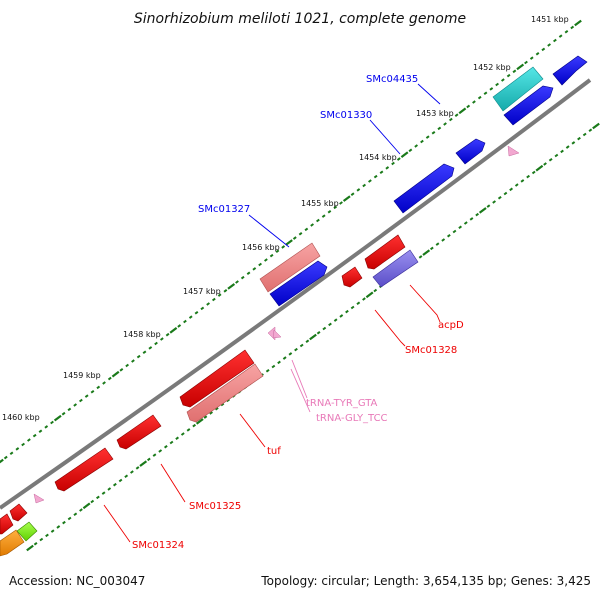 Image resolution: width=600 pixels, height=600 pixels. I want to click on kbp-label: 1452 kbp, so click(492, 67).